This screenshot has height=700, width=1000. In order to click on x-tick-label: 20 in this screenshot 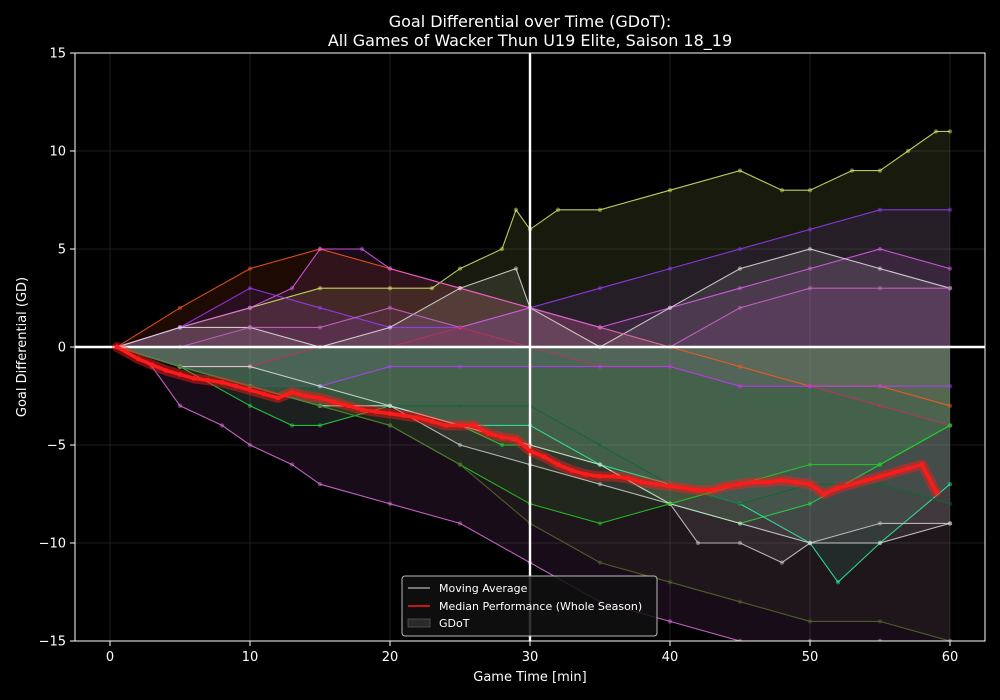, I will do `click(390, 657)`.